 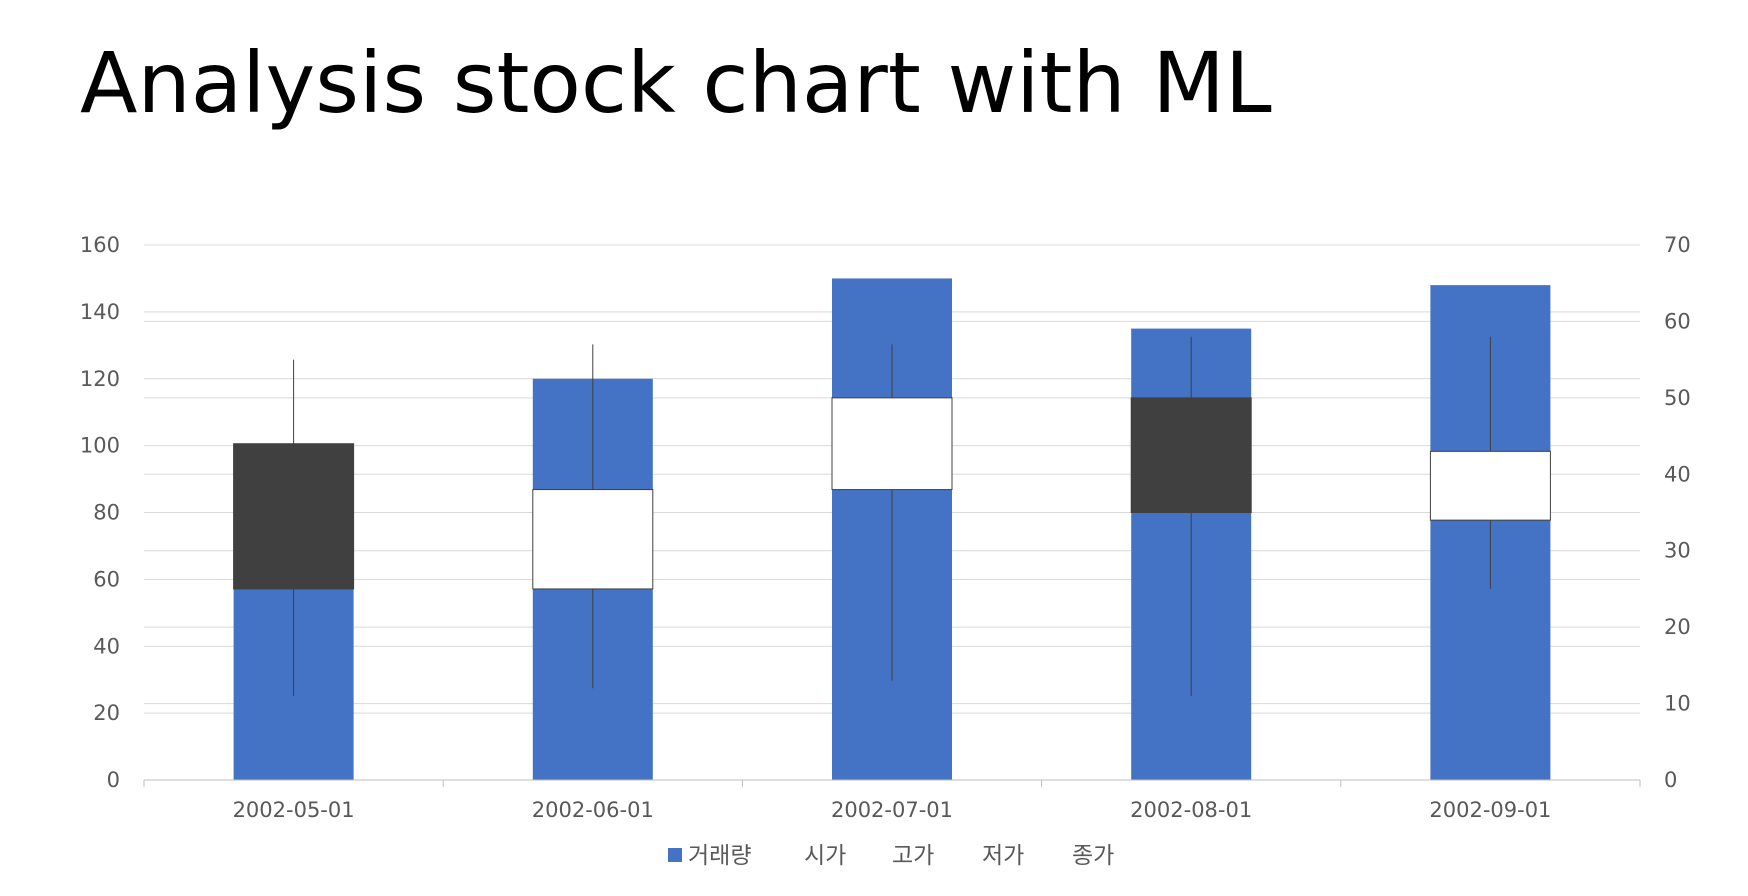 I want to click on y-left-tick-label: 40, so click(x=106, y=646).